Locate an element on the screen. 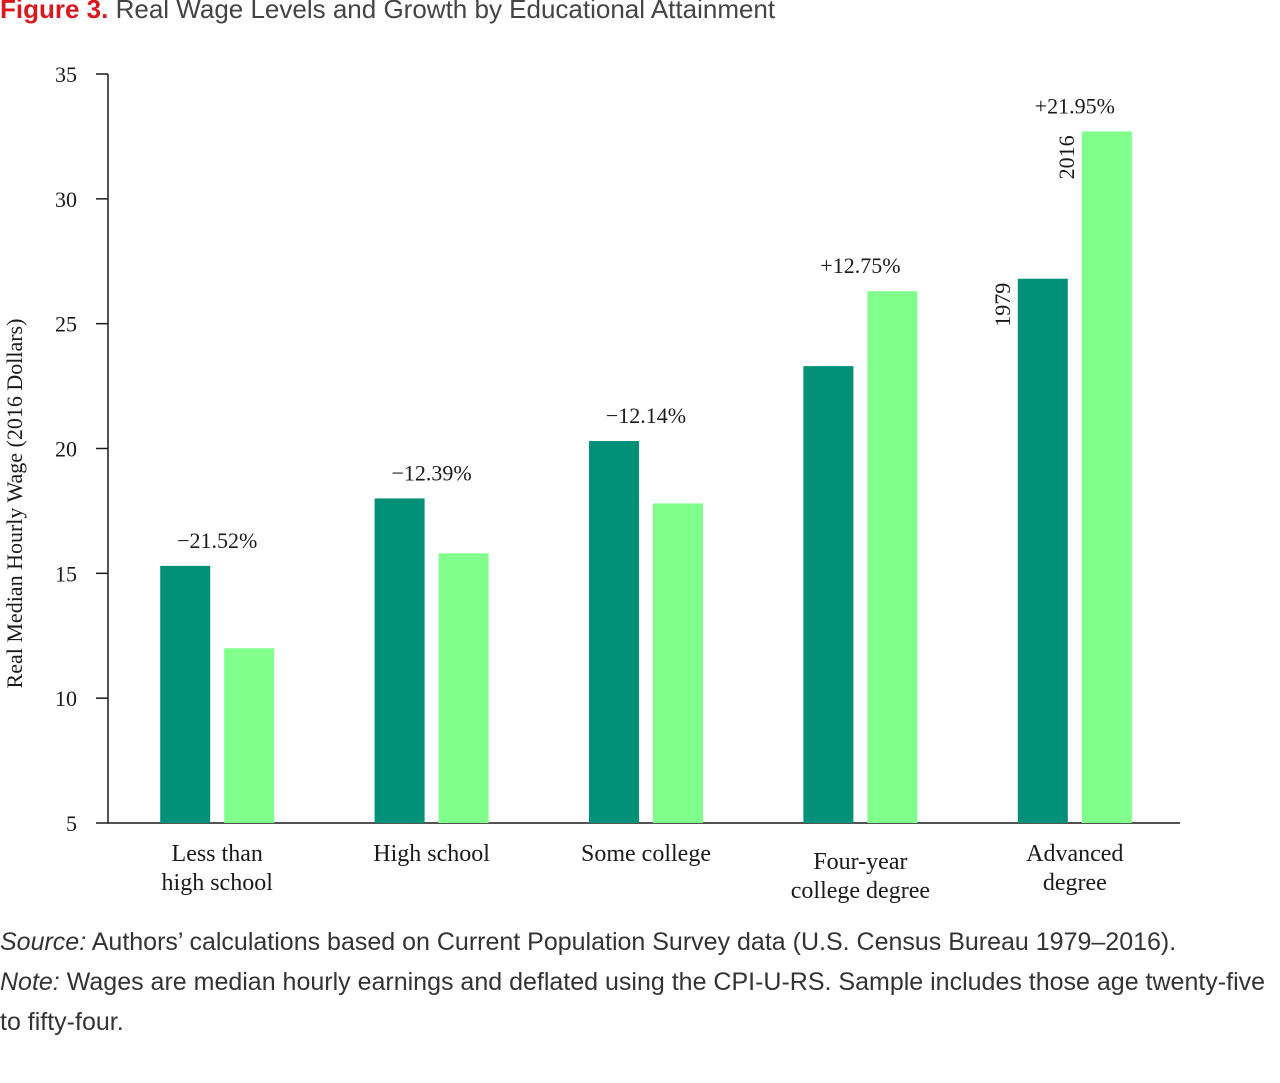  category-label: high school is located at coordinates (218, 883).